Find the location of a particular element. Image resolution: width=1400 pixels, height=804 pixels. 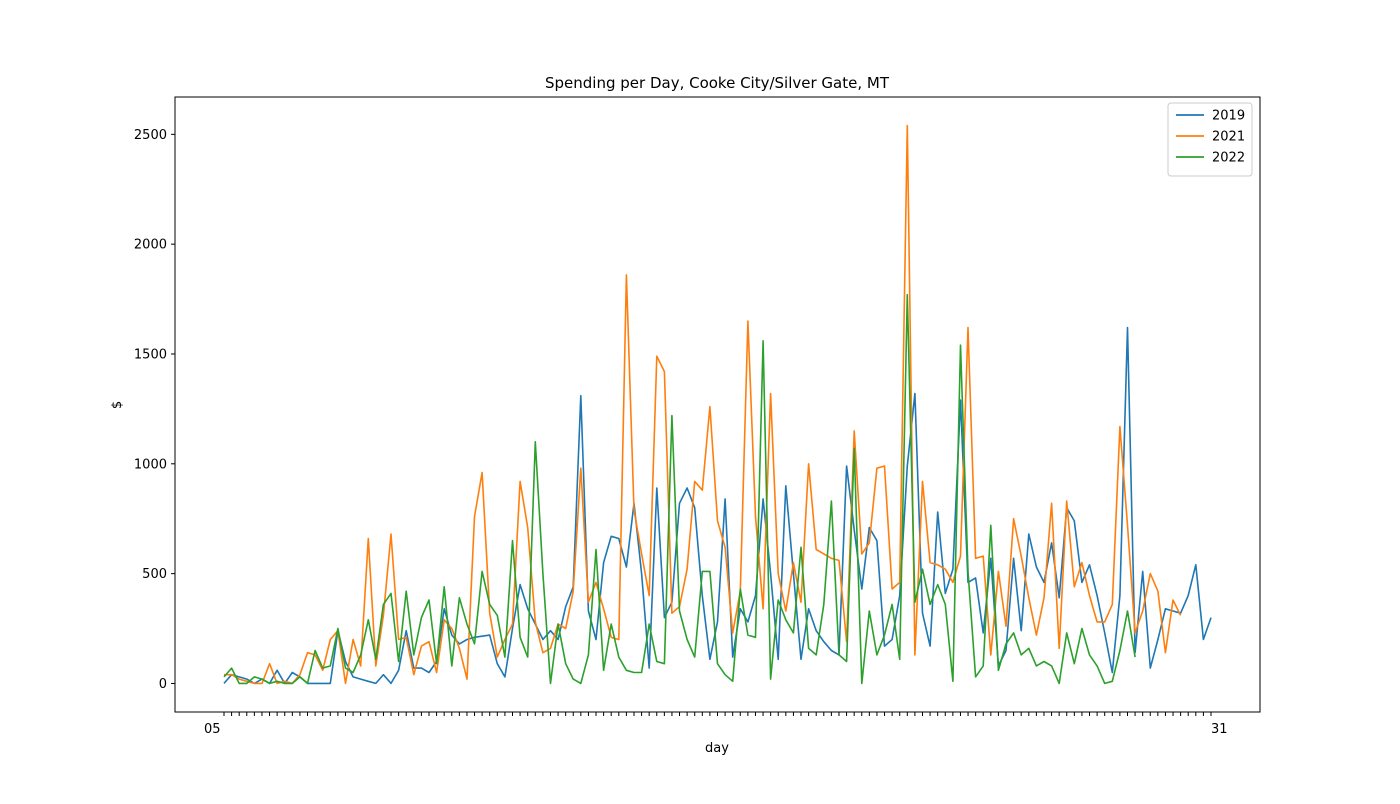

y-axis: 0 500 1000 1500 2000 2500 is located at coordinates (154, 410).